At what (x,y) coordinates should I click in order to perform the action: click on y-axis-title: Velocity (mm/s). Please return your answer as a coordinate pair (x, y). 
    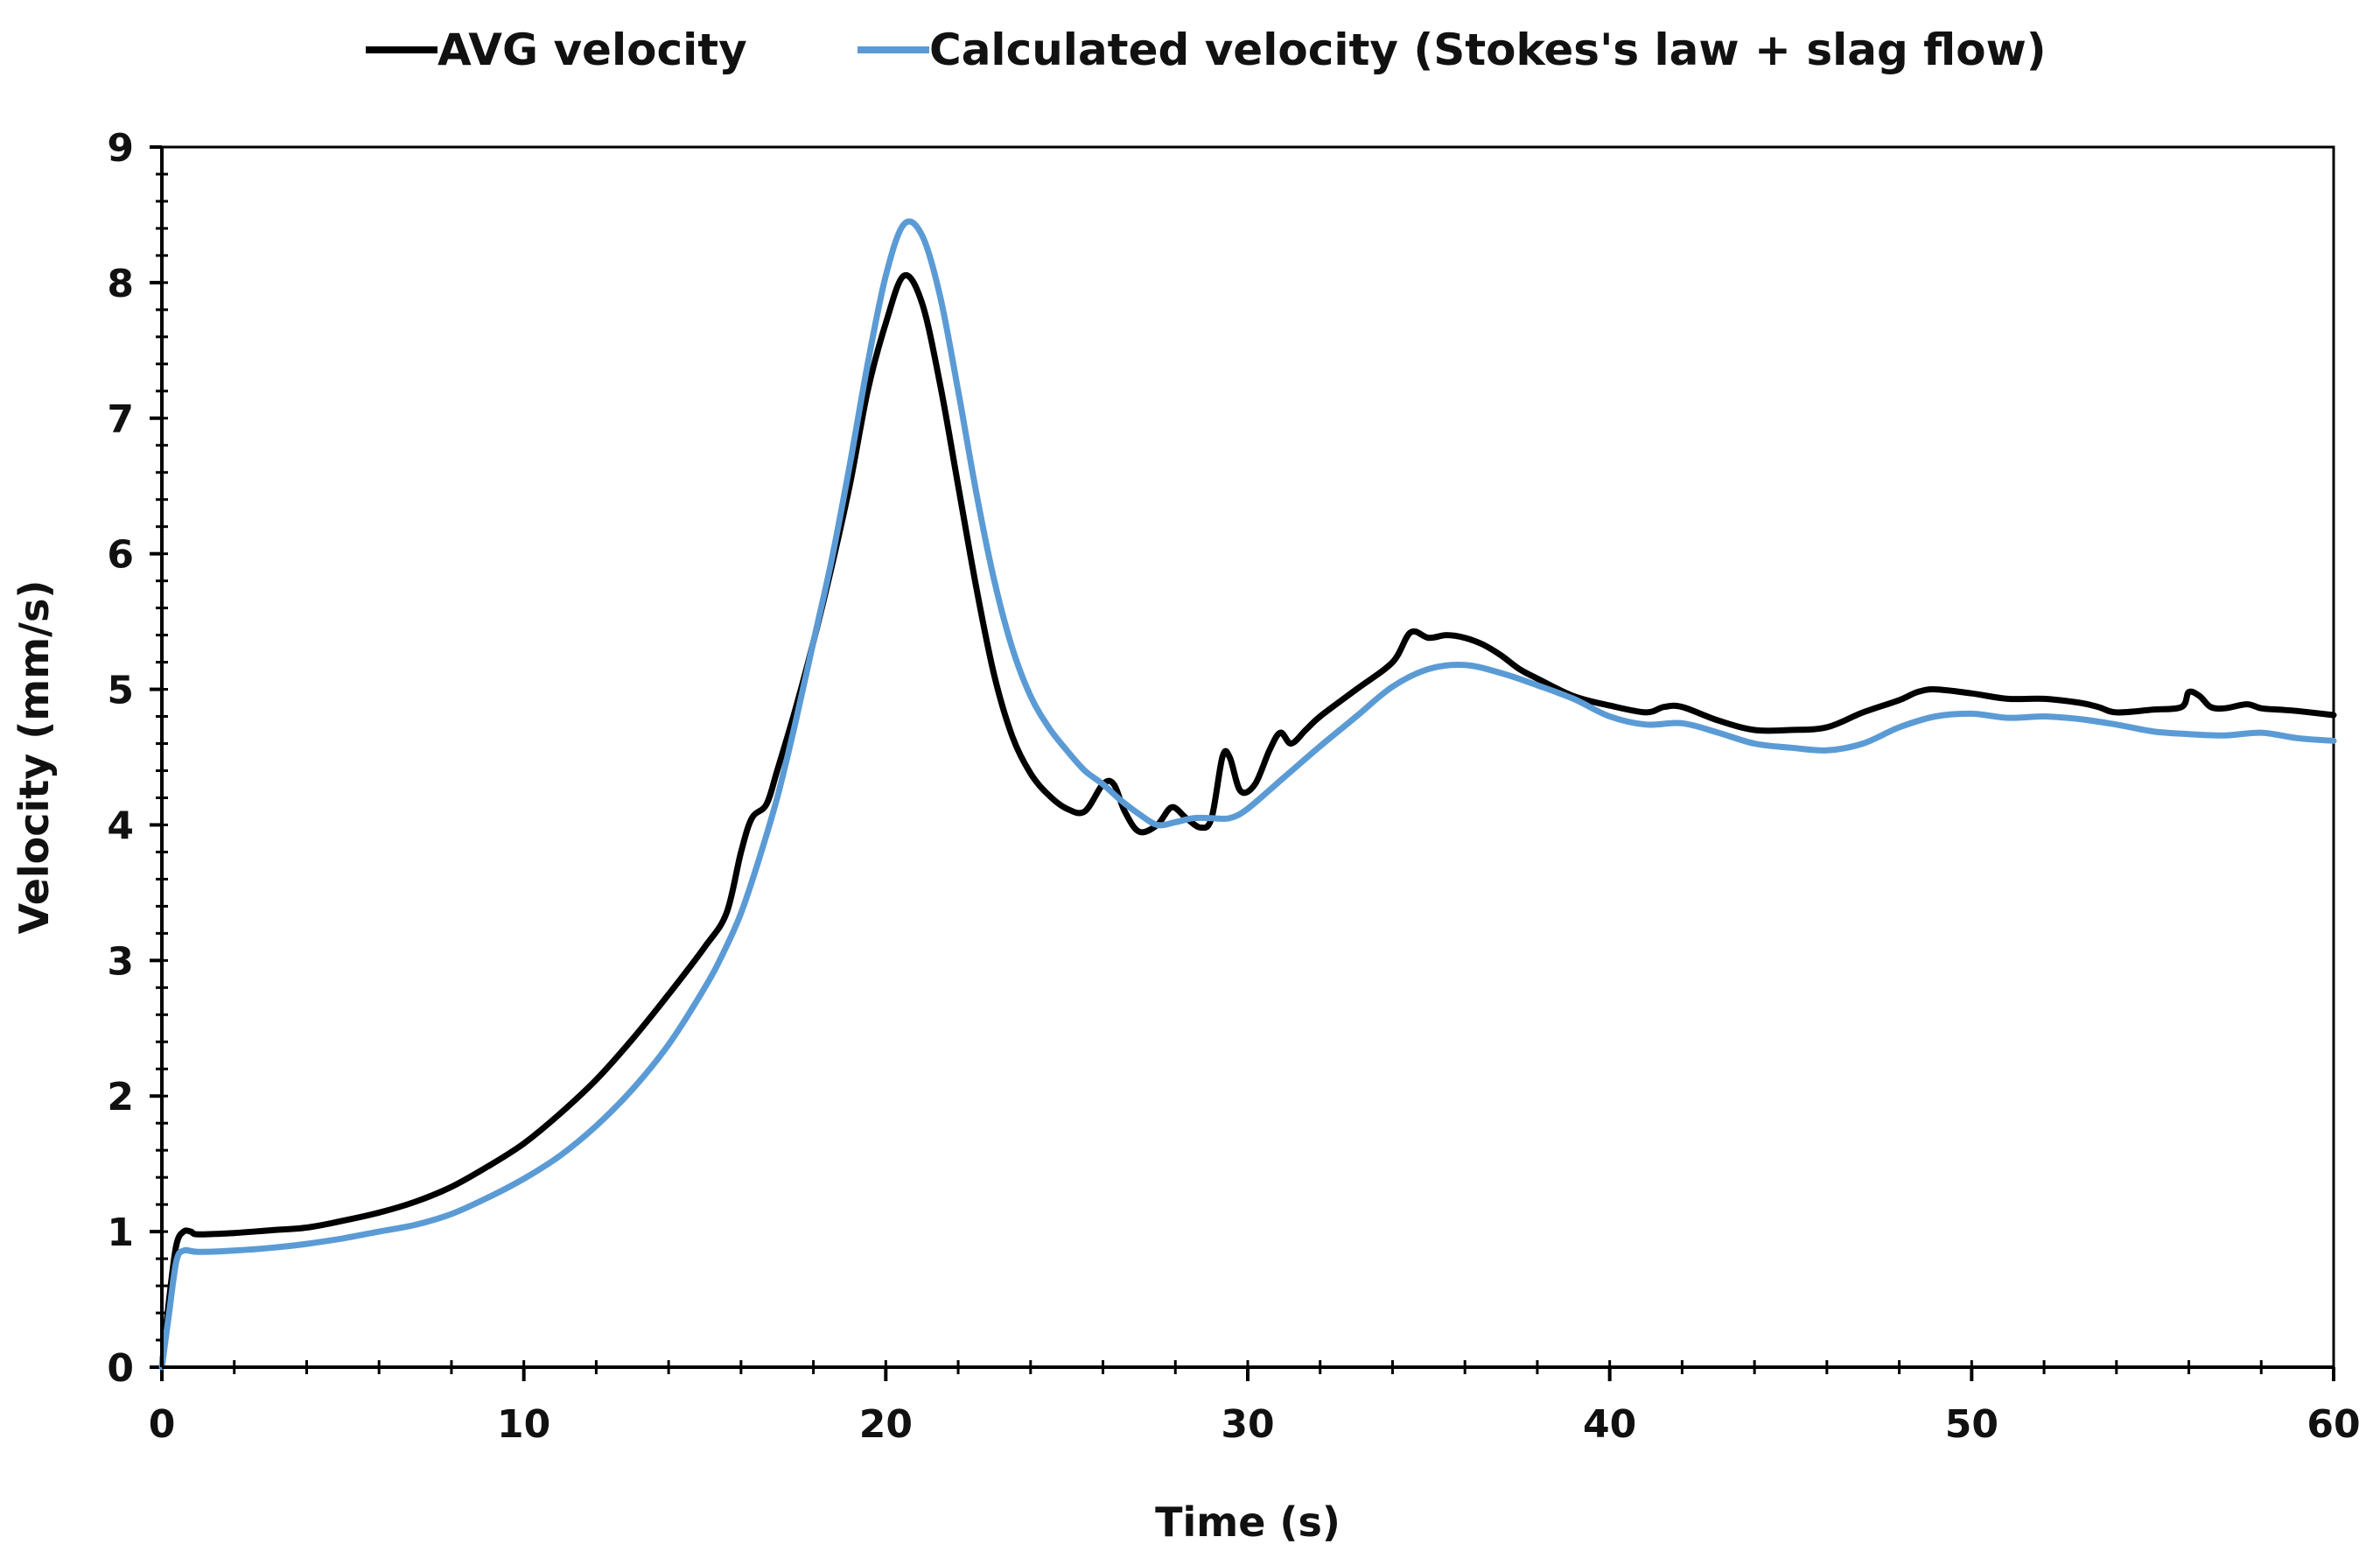
    Looking at the image, I should click on (34, 757).